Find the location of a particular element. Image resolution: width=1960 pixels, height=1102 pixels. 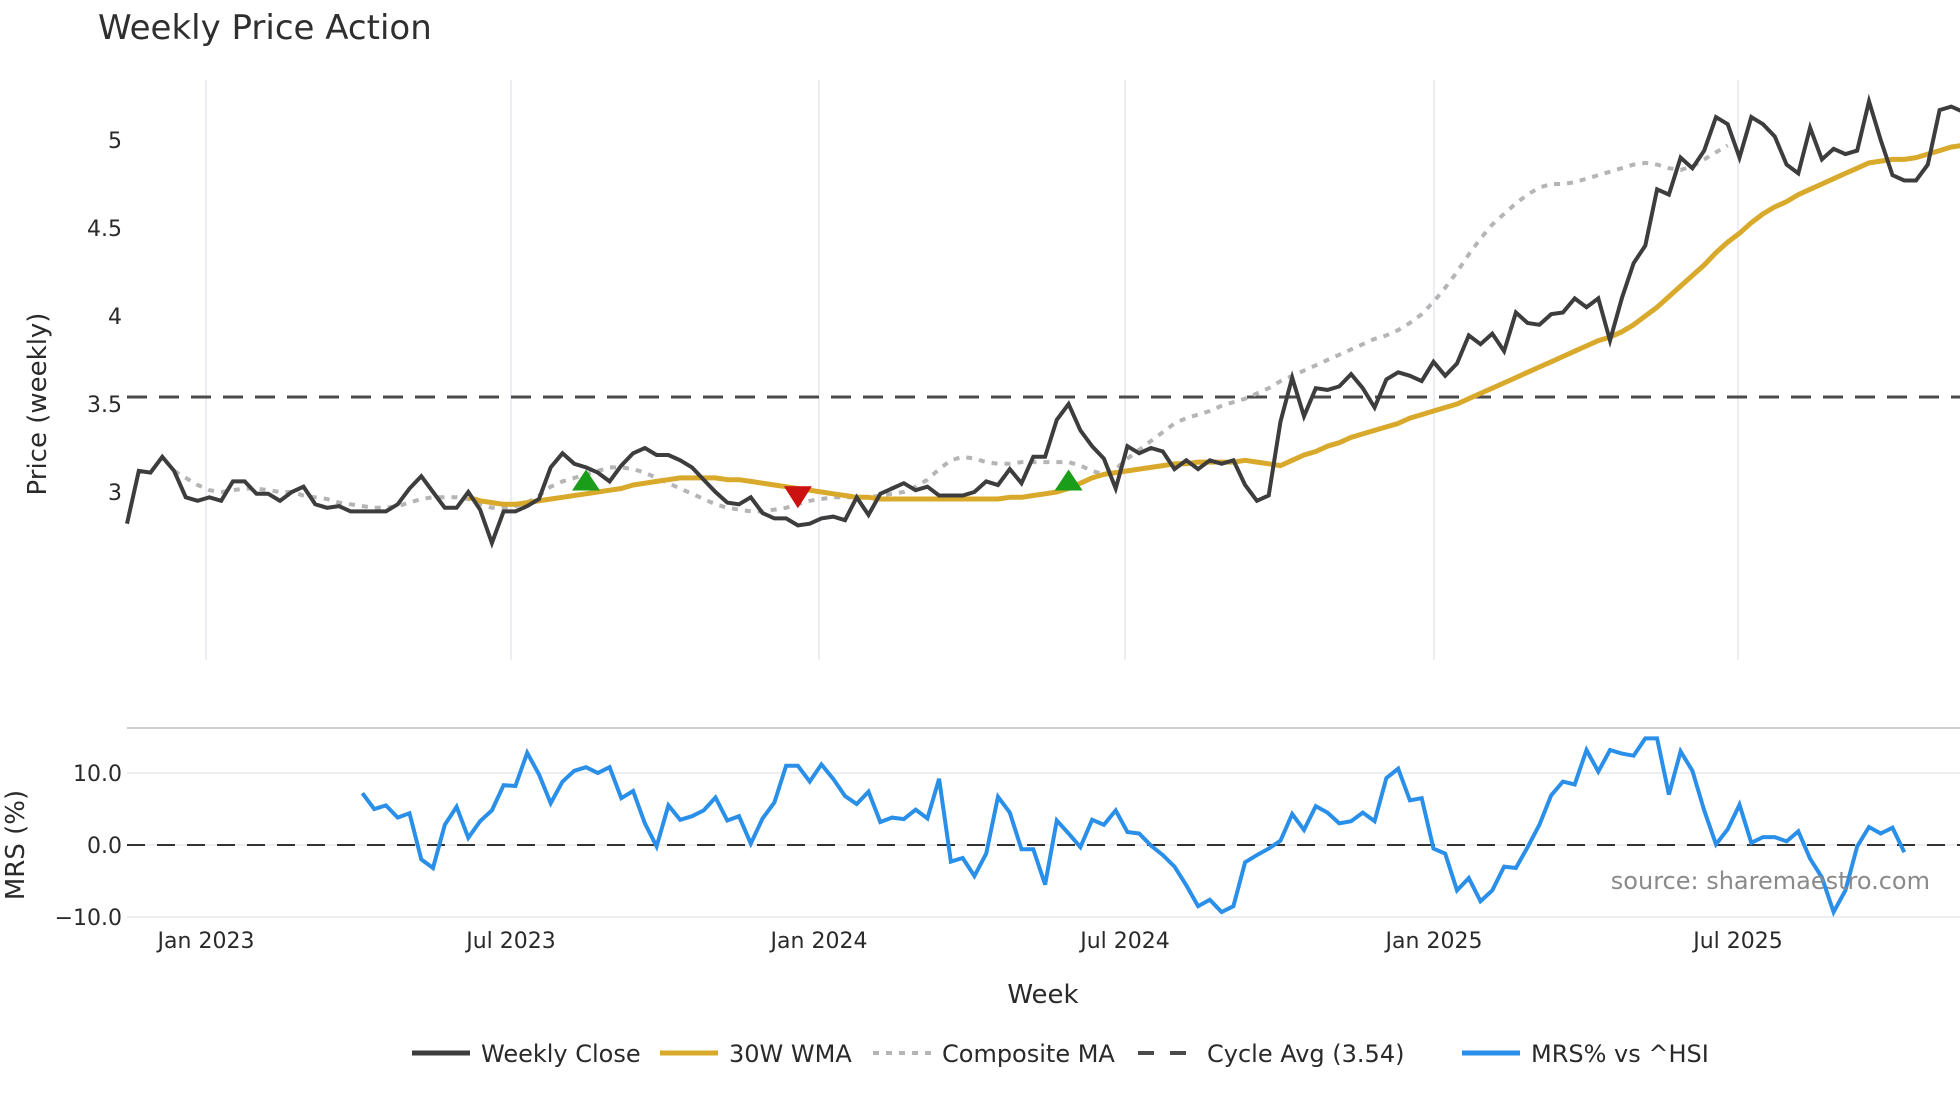

legend-label: Composite MA is located at coordinates (1028, 1054).